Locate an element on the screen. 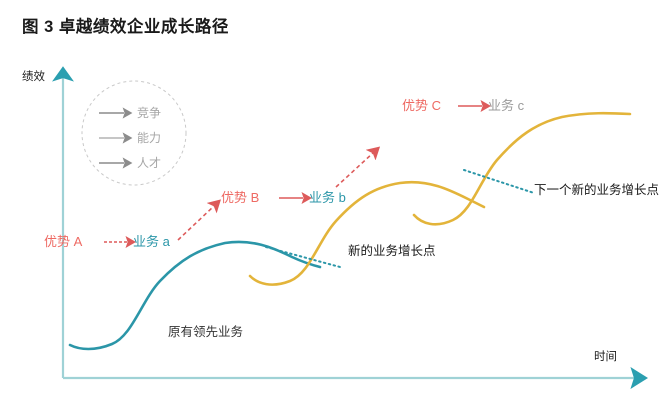 This screenshot has height=403, width=660. drivers-circle is located at coordinates (134, 133).